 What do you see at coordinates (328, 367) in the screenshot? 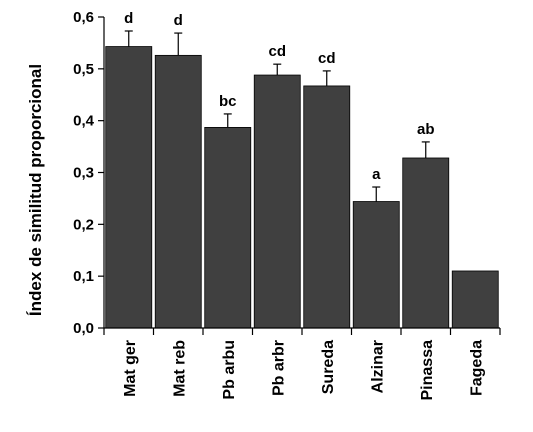
I see `x-category-label: Sureda` at bounding box center [328, 367].